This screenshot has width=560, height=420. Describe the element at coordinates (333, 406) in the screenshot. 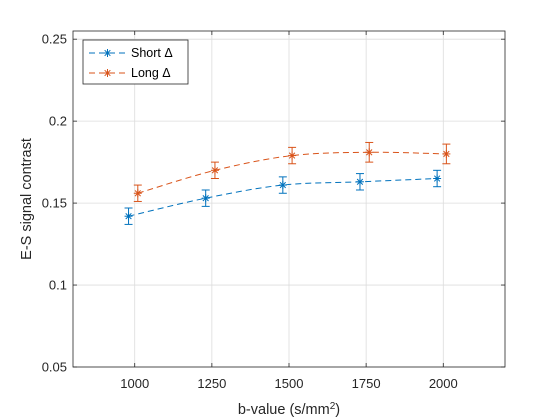

I see `x-axis-label-superscript: 2` at that location.